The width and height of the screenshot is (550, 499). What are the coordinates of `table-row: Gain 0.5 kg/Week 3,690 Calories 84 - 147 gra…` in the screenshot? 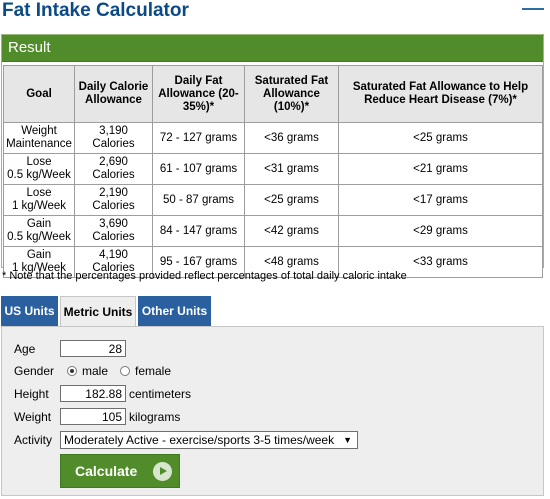 It's located at (273, 231).